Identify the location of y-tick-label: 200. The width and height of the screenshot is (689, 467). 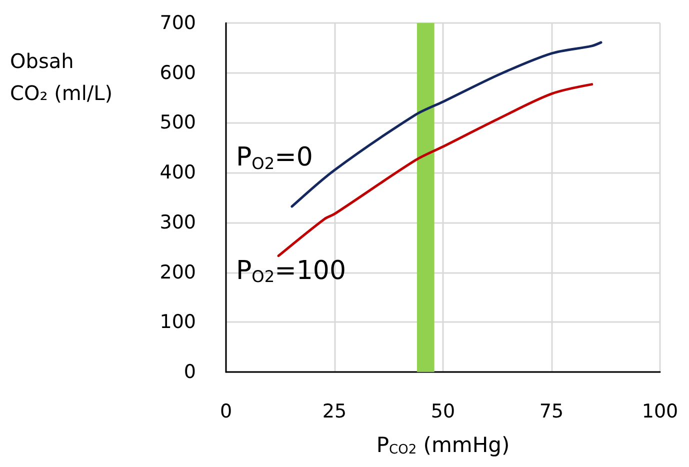
(178, 272).